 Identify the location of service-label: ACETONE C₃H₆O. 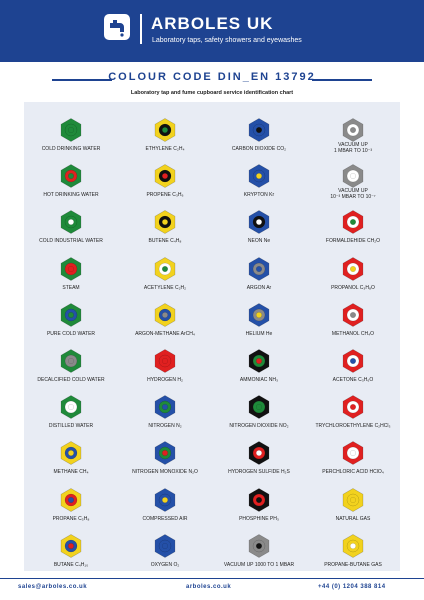
(353, 380).